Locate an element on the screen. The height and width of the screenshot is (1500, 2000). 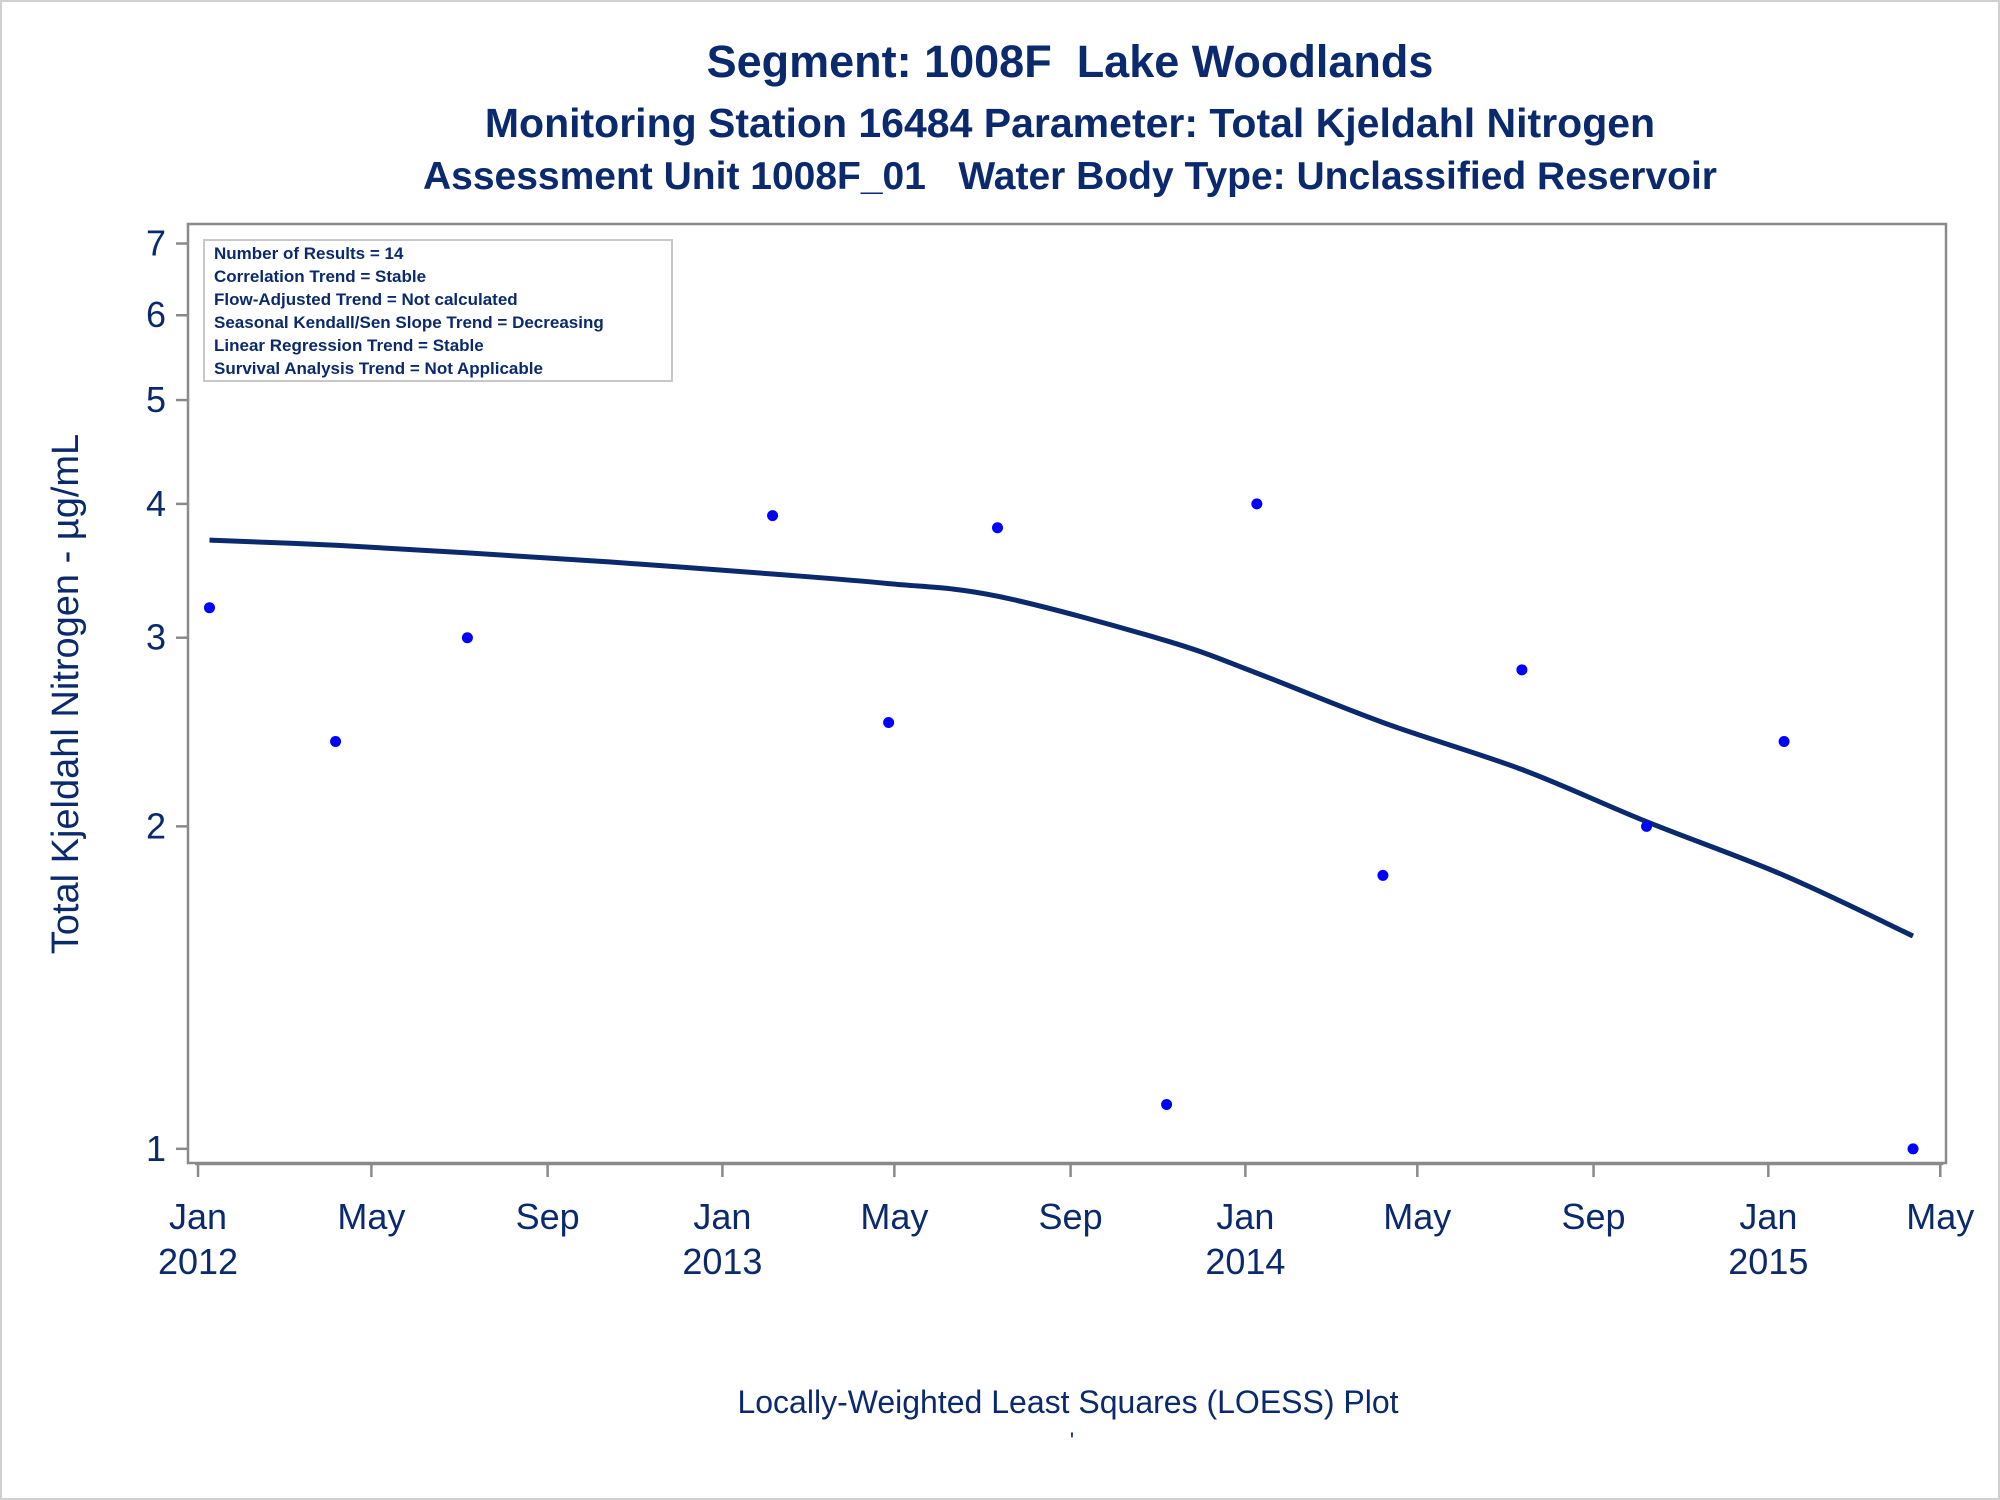
y-tick-label: 6 is located at coordinates (156, 314).